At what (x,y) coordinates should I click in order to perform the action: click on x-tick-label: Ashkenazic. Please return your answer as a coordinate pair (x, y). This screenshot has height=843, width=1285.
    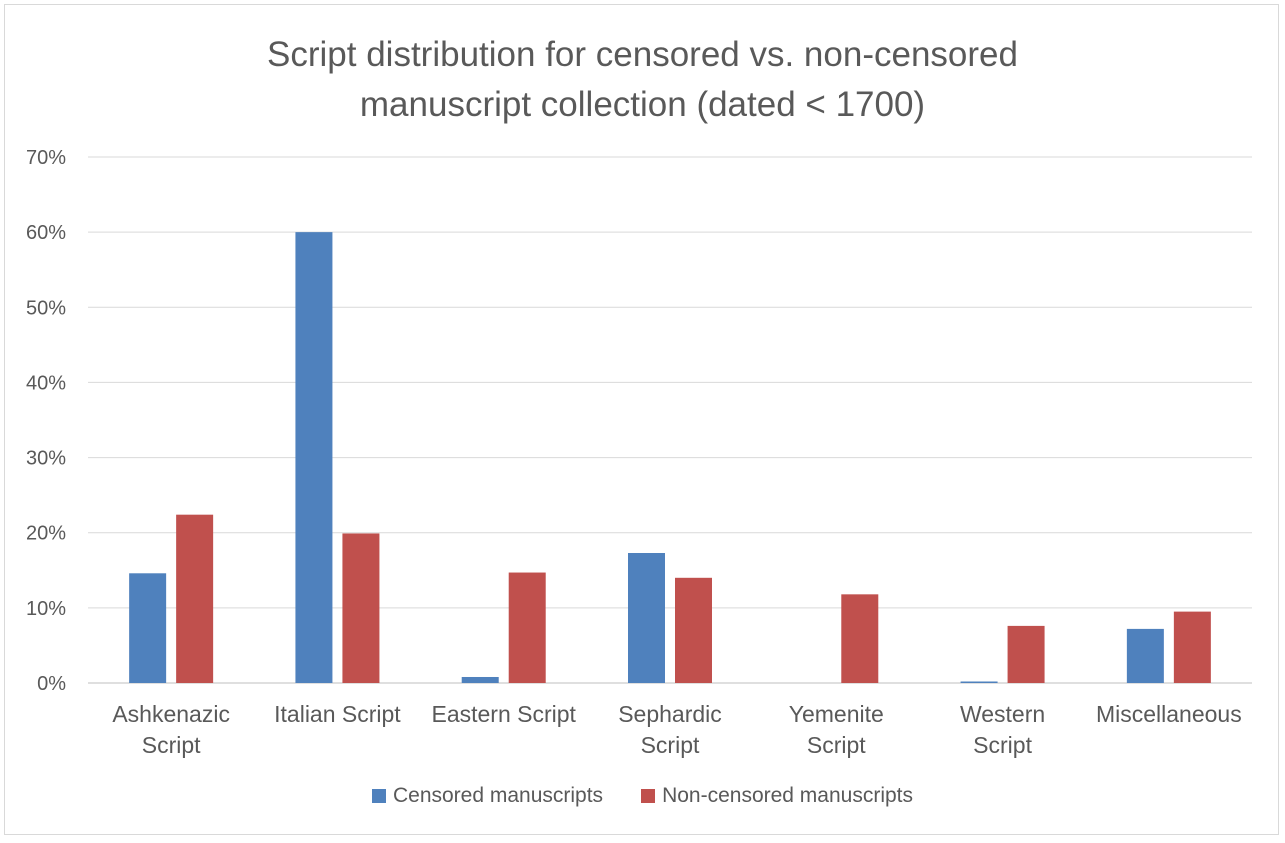
    Looking at the image, I should click on (171, 714).